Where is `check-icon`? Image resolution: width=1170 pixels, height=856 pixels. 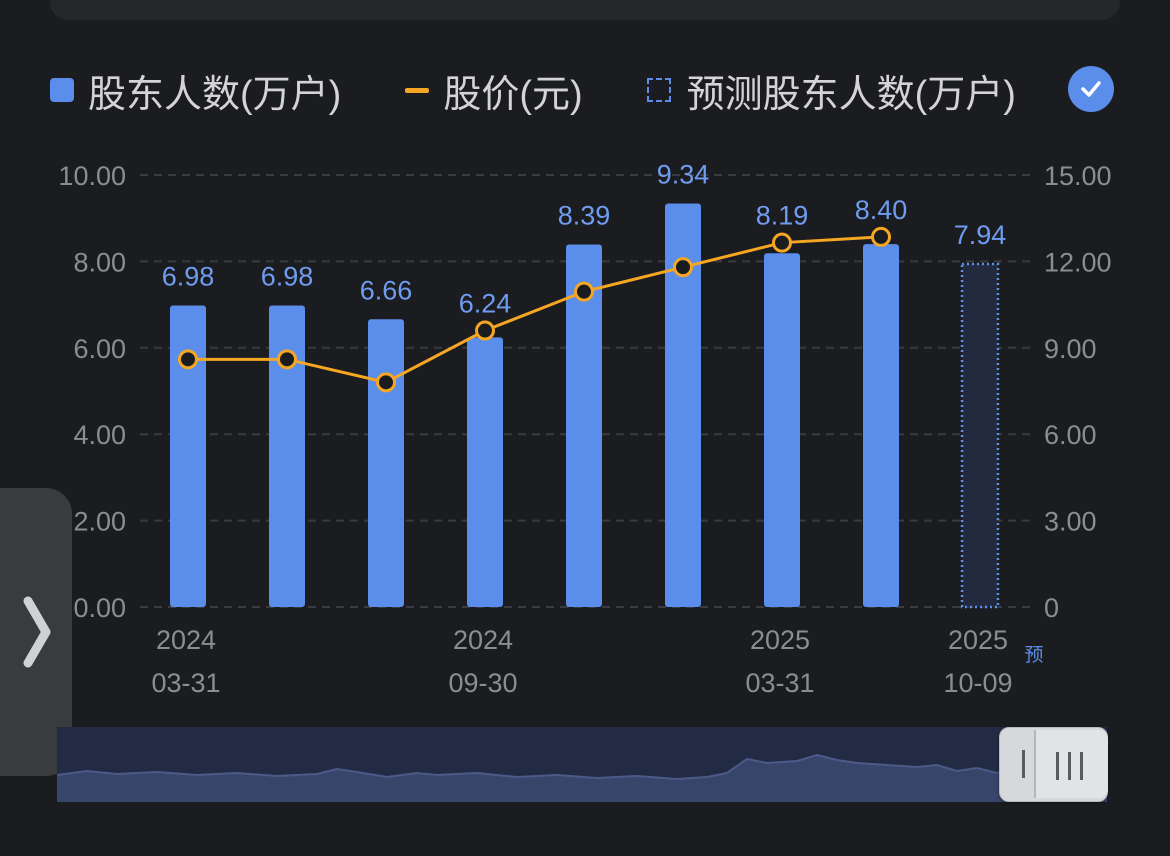
check-icon is located at coordinates (1091, 89).